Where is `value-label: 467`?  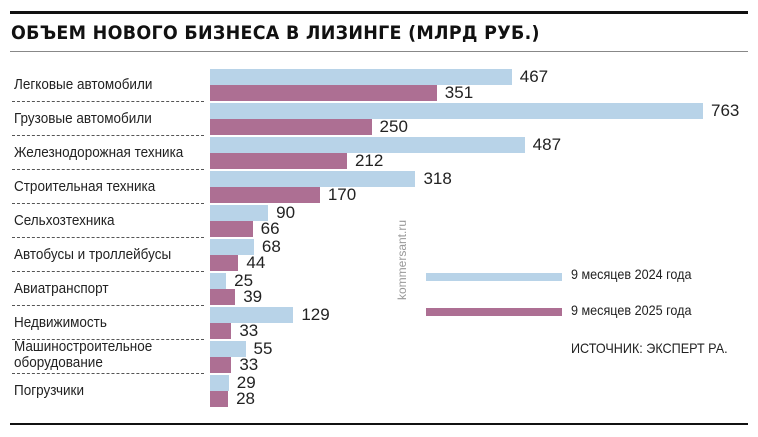
value-label: 467 is located at coordinates (534, 76).